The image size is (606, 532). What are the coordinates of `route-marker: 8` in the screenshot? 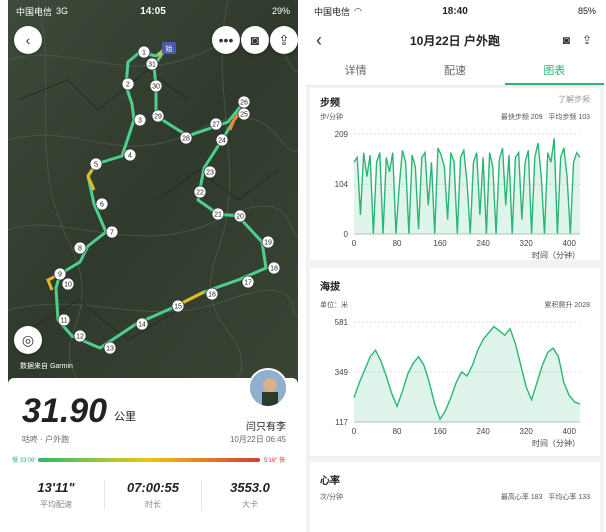 It's located at (80, 248).